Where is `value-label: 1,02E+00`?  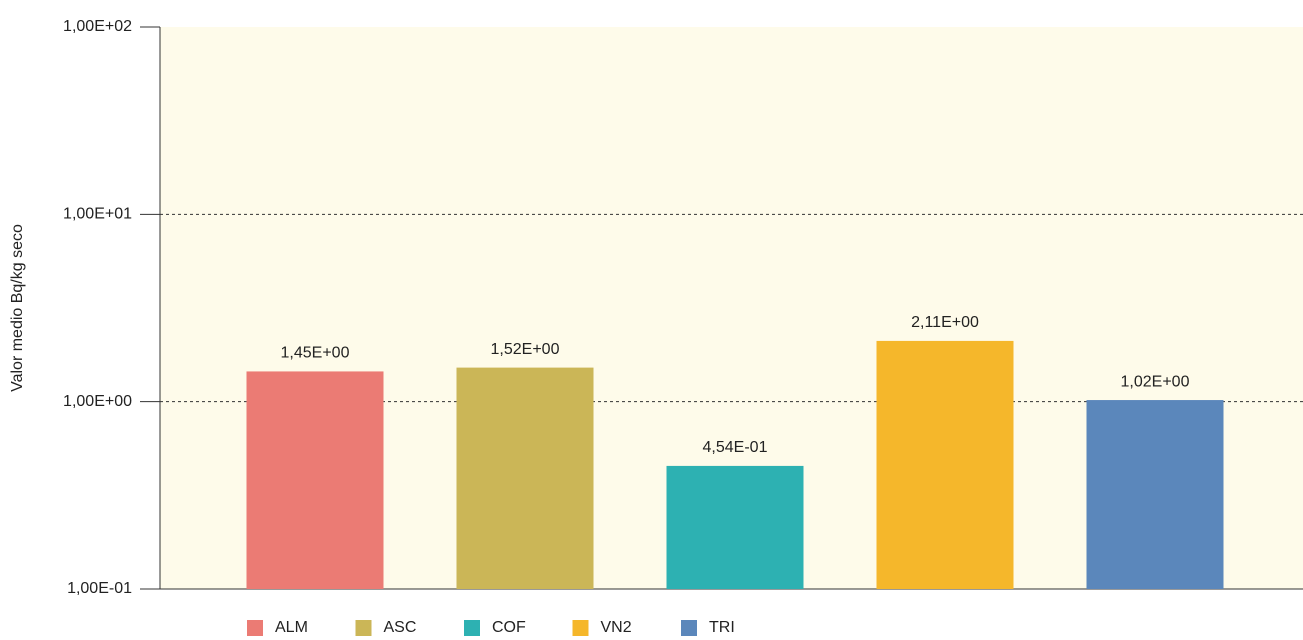 value-label: 1,02E+00 is located at coordinates (1155, 381).